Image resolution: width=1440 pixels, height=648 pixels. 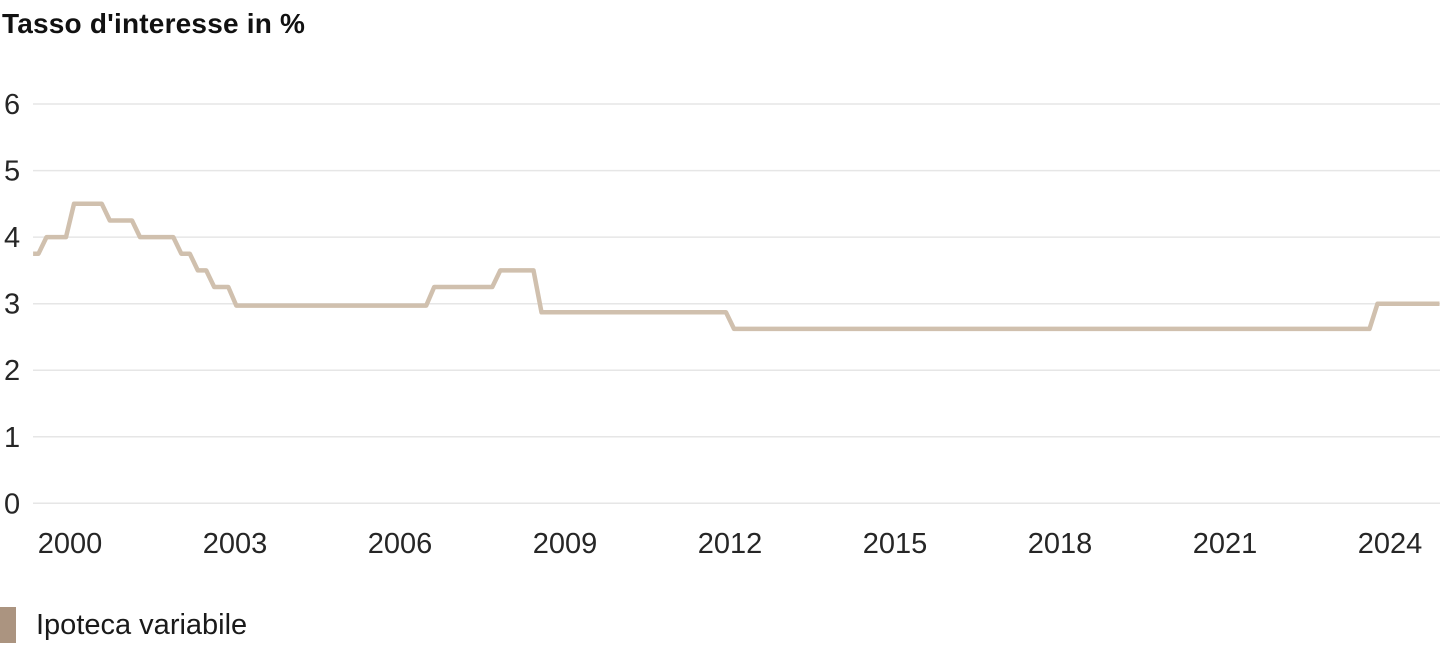 What do you see at coordinates (1060, 544) in the screenshot?
I see `x-tick-label-2018: 2018` at bounding box center [1060, 544].